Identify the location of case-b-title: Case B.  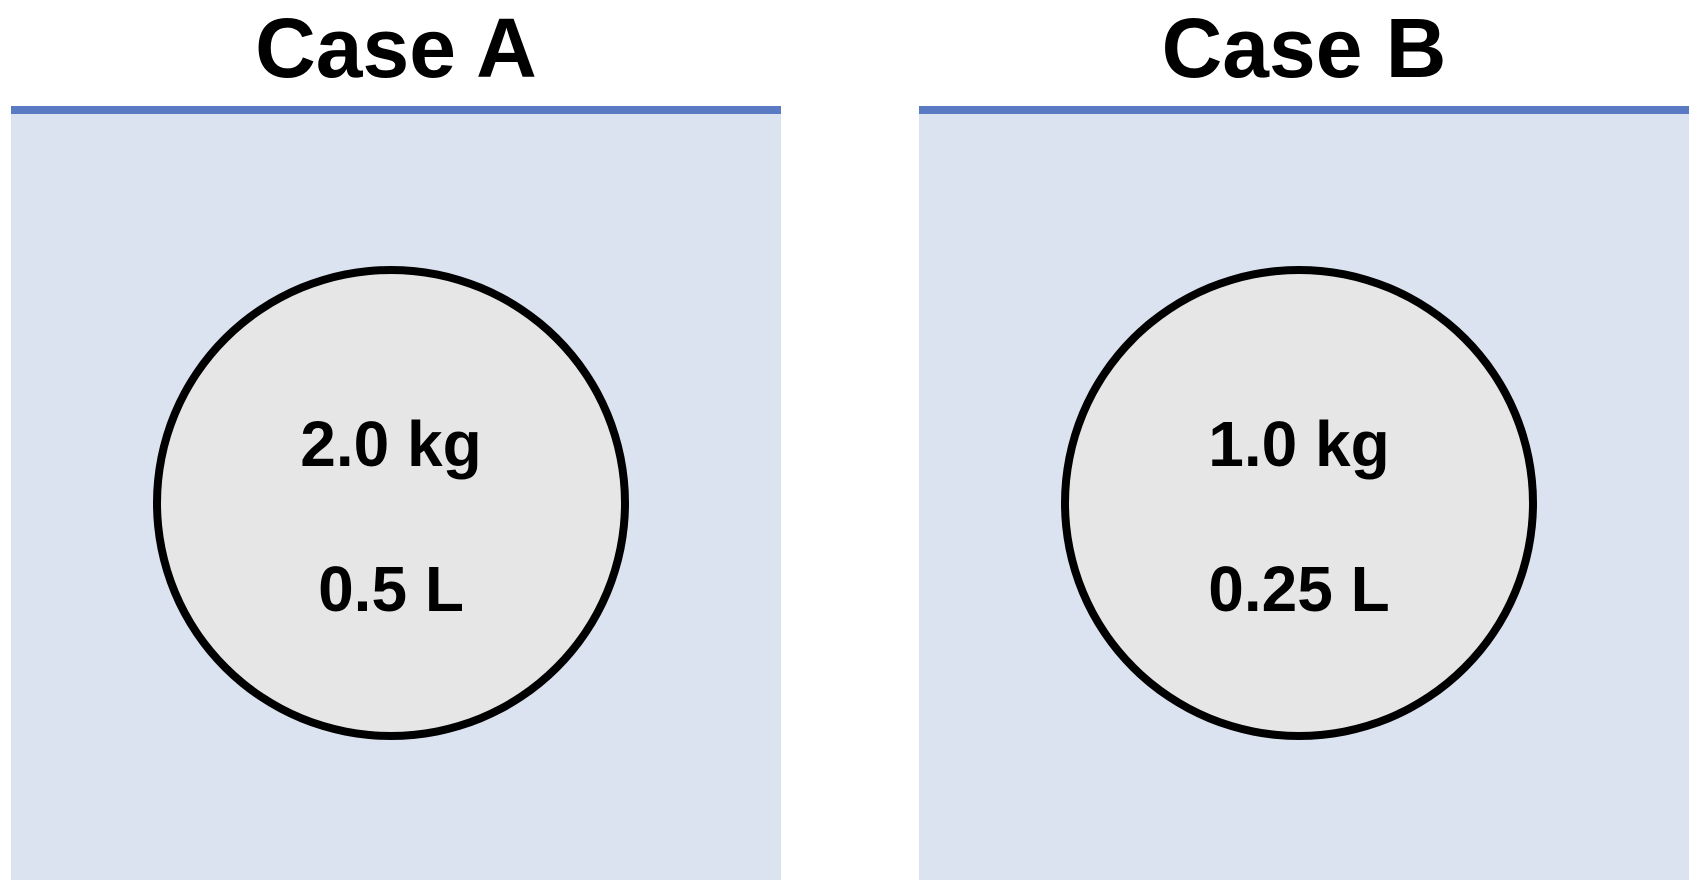
(1304, 48).